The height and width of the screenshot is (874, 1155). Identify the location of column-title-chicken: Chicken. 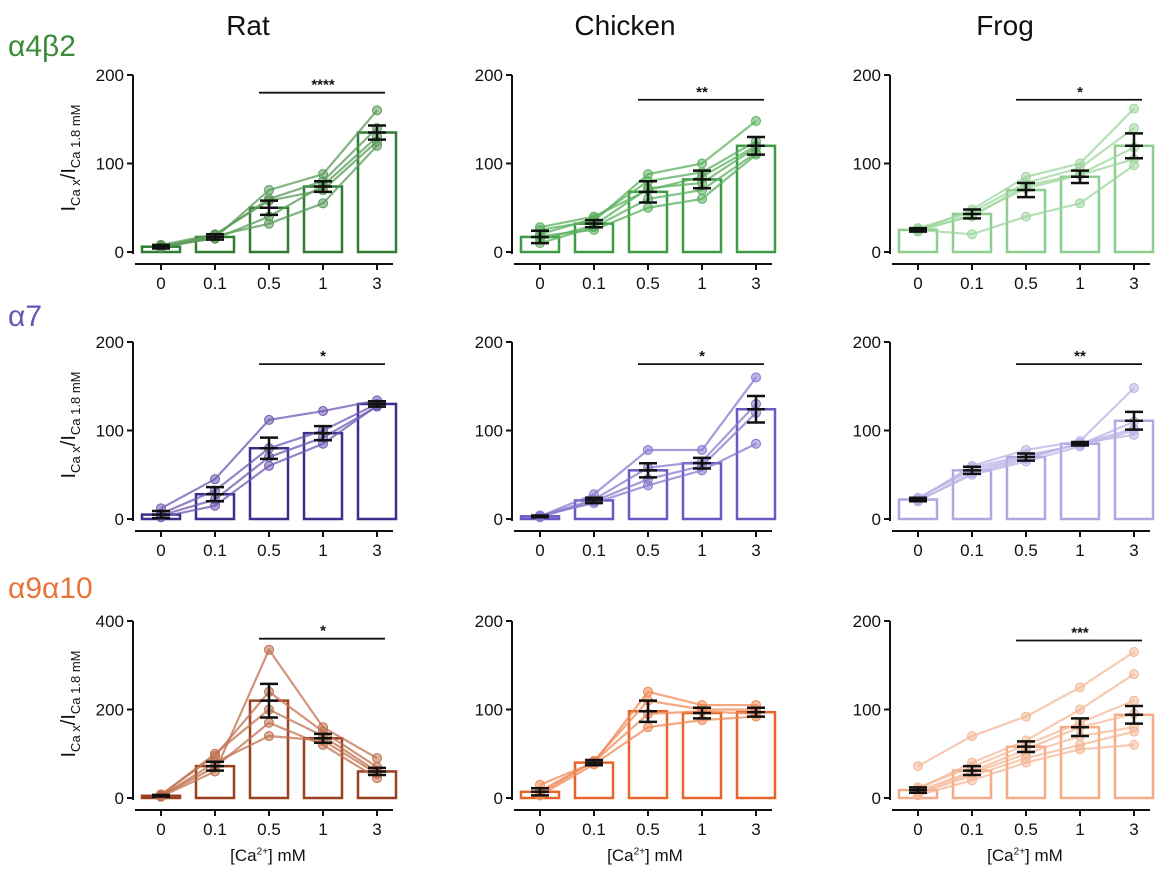
(625, 25).